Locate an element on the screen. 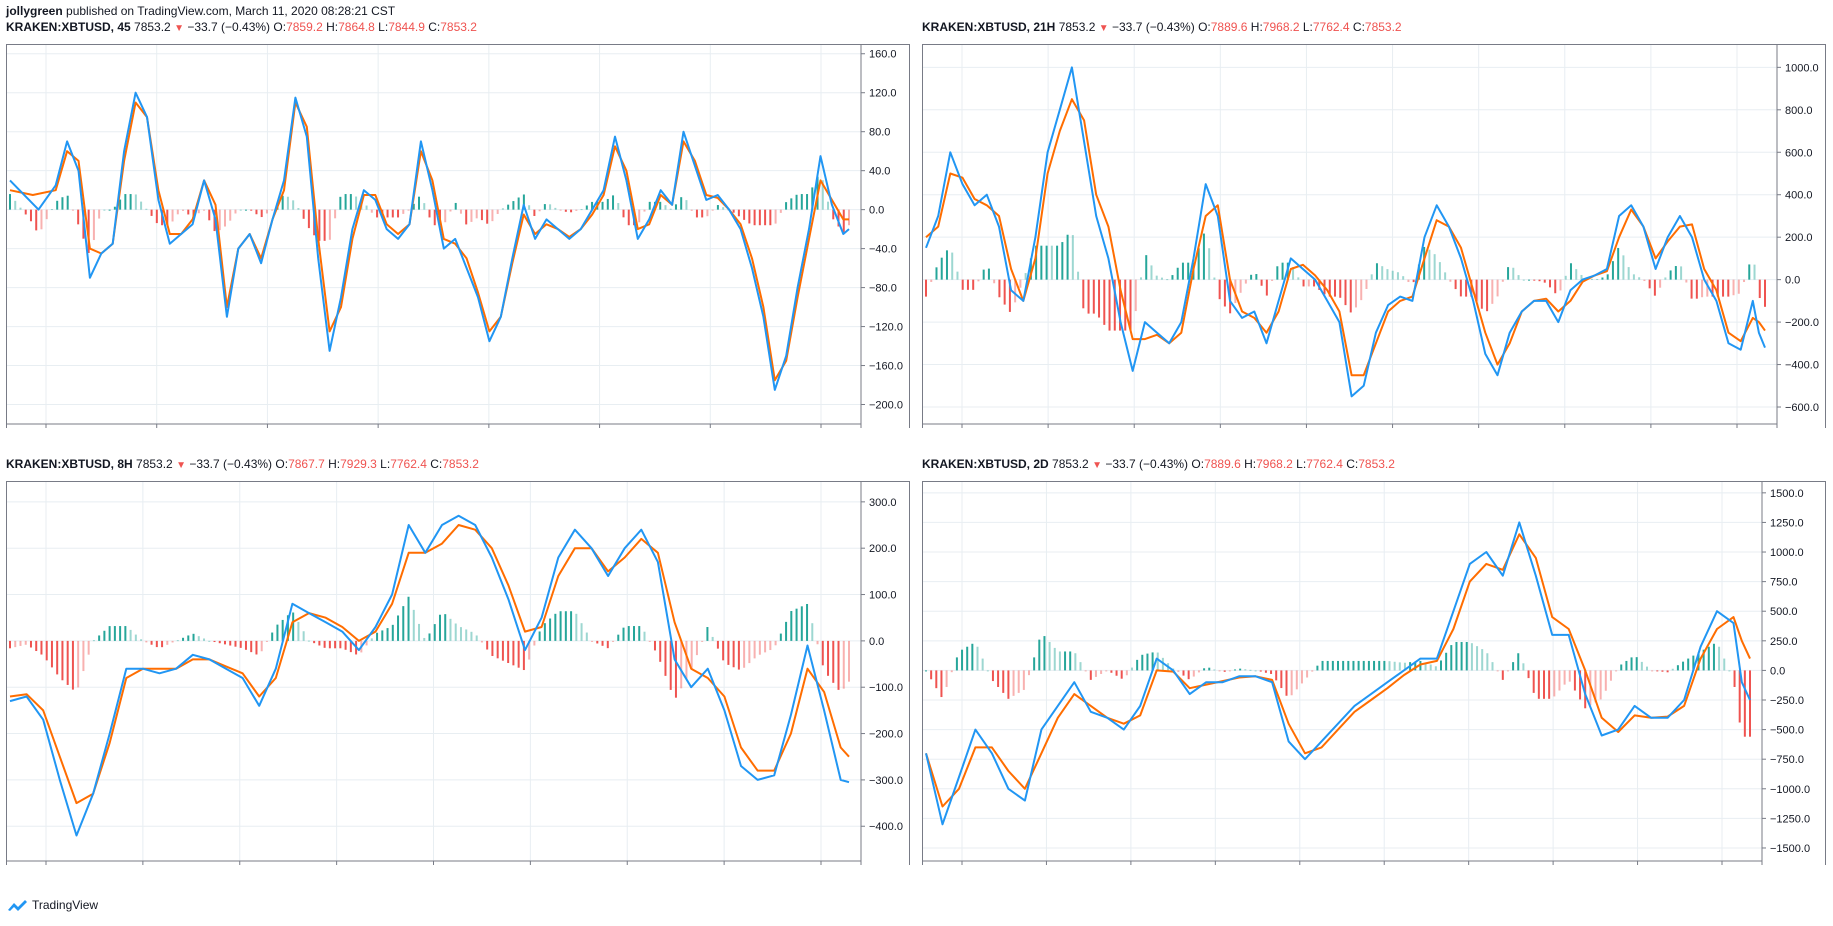  footer-brand: TradingView is located at coordinates (52, 905).